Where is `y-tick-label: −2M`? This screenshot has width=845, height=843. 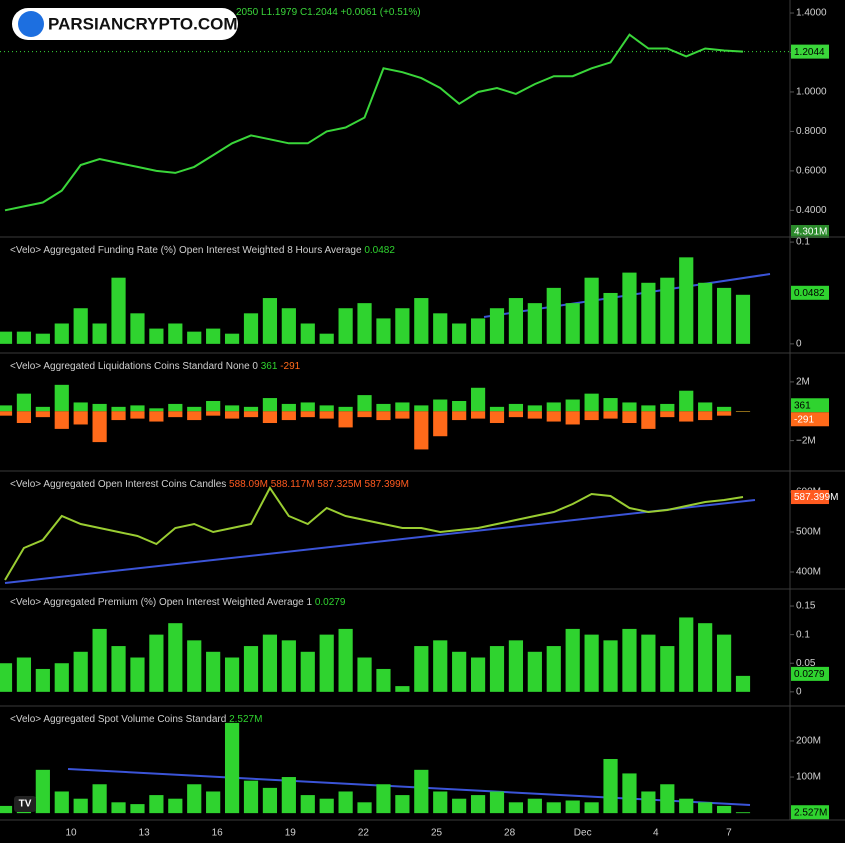 y-tick-label: −2M is located at coordinates (806, 440).